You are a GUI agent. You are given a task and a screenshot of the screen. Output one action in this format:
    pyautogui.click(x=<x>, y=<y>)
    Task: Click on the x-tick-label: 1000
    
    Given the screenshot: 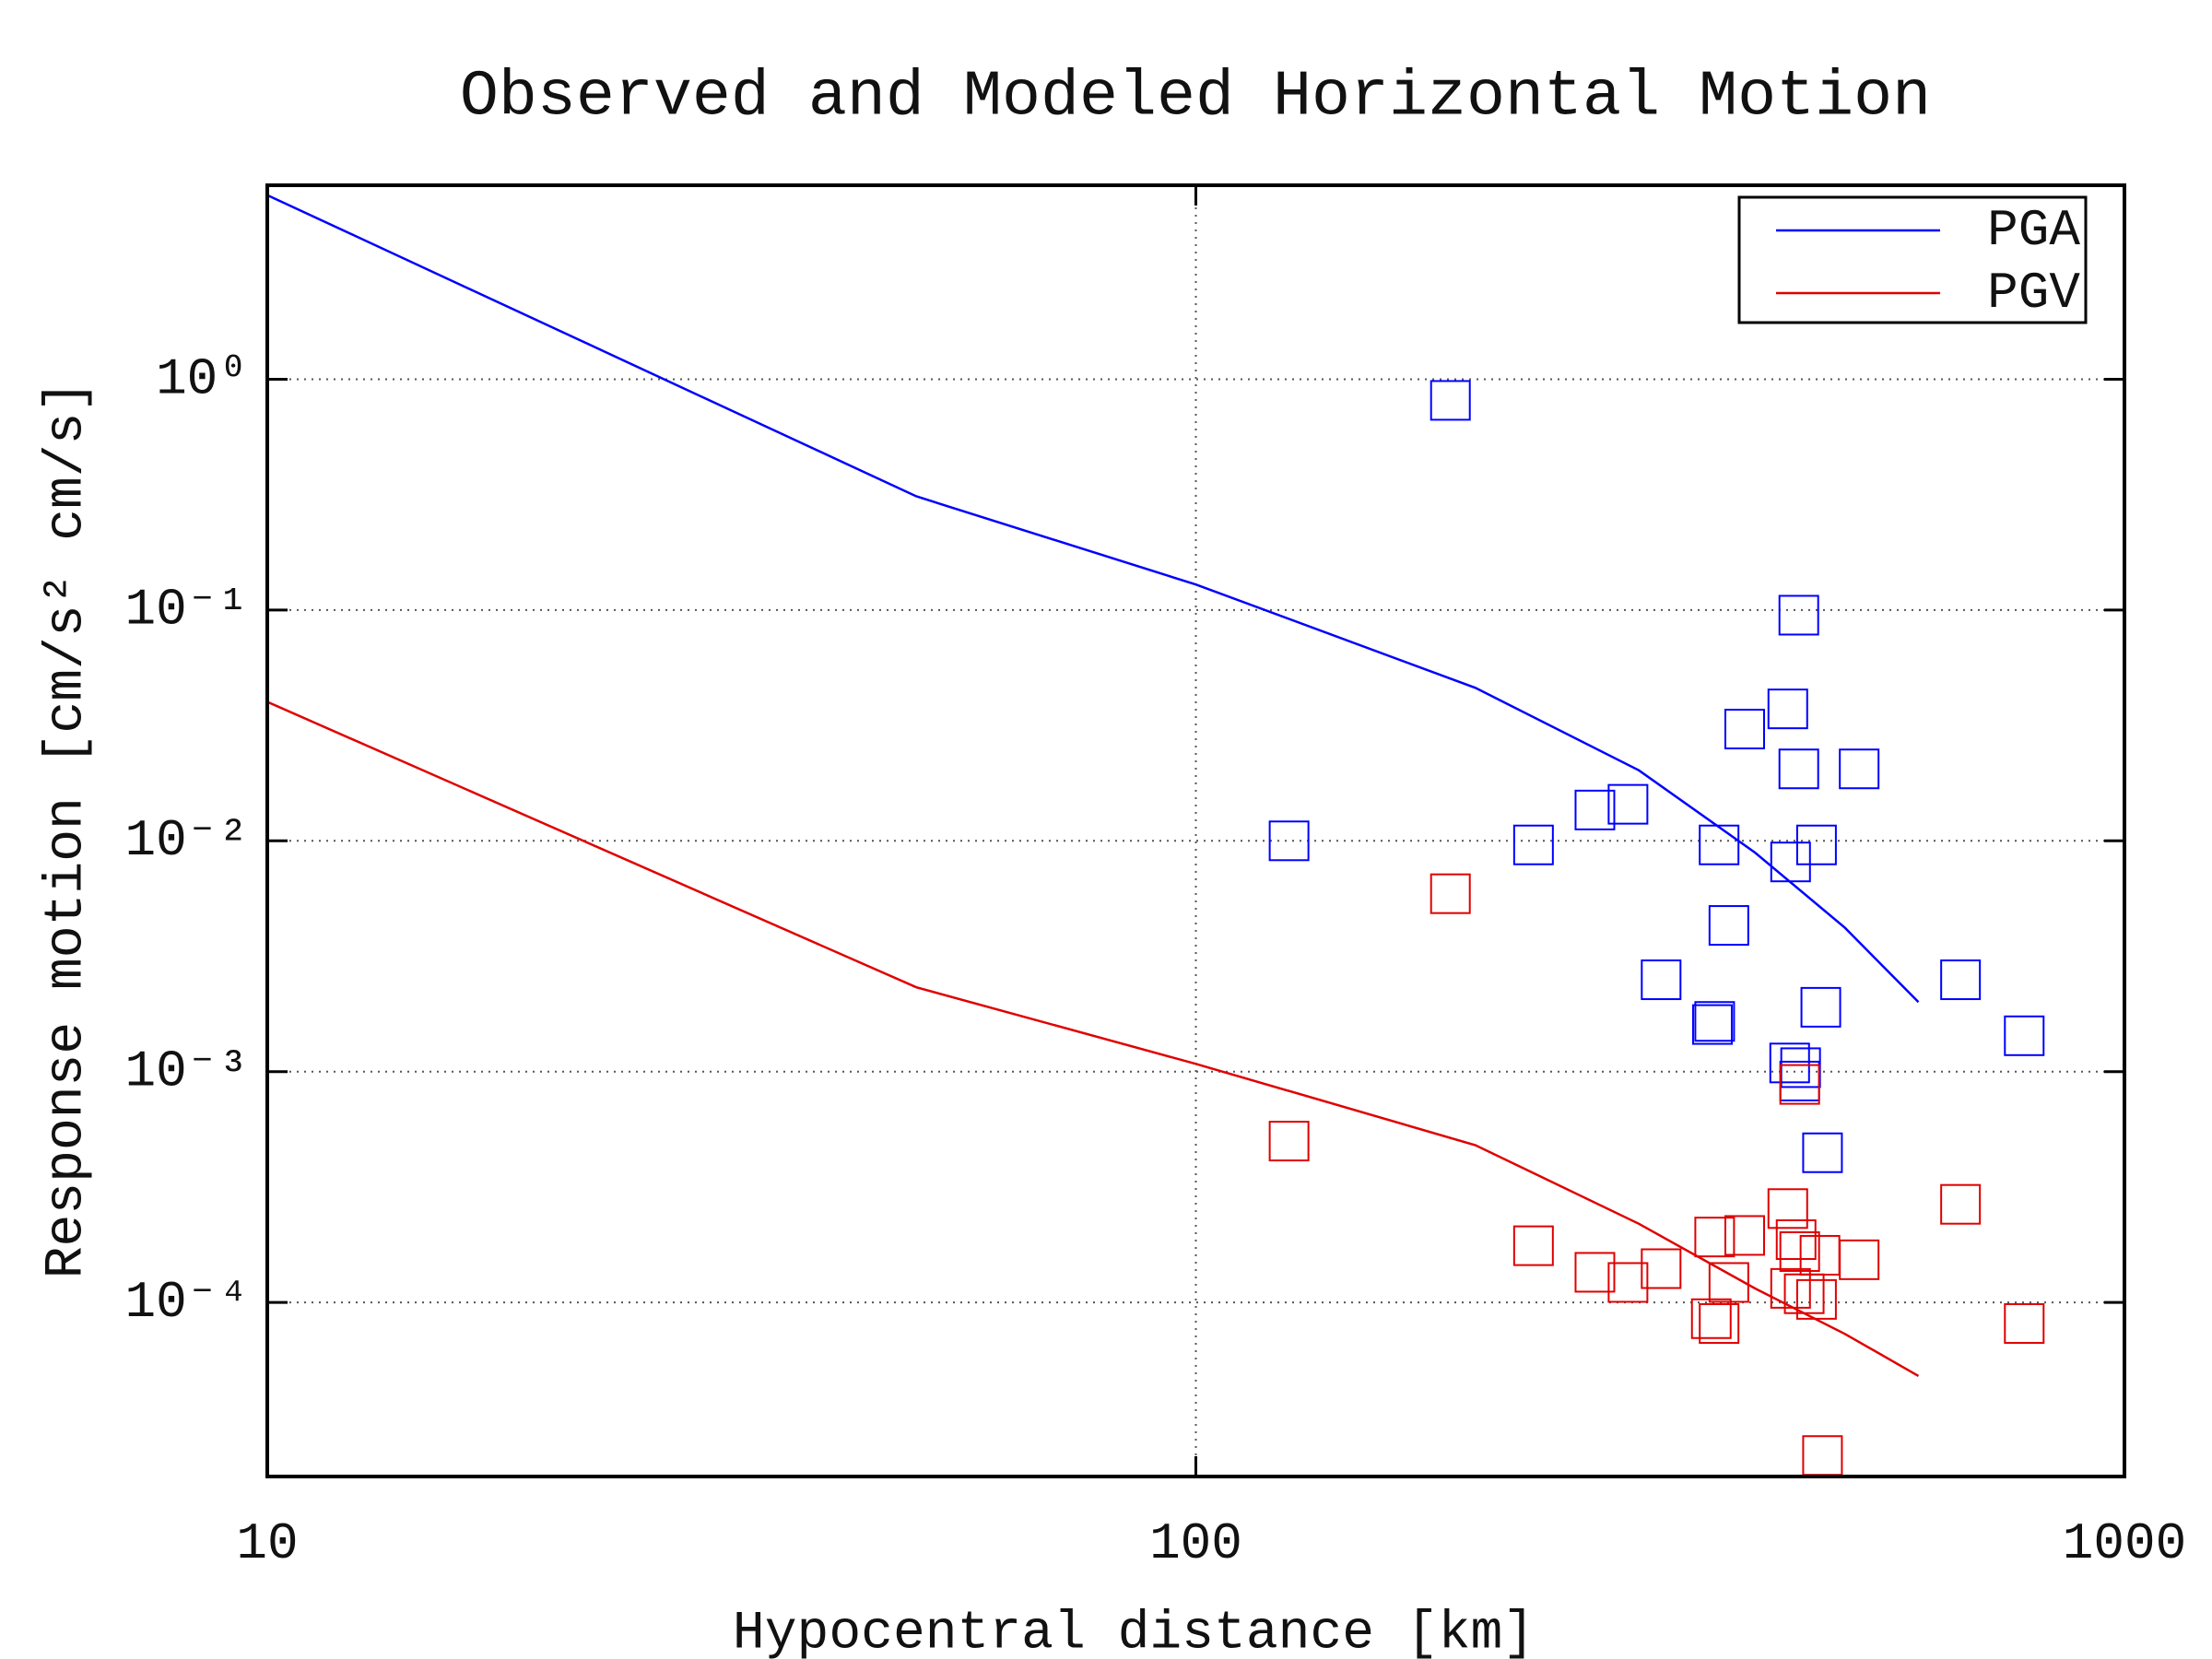 What is the action you would take?
    pyautogui.click(x=2124, y=1543)
    